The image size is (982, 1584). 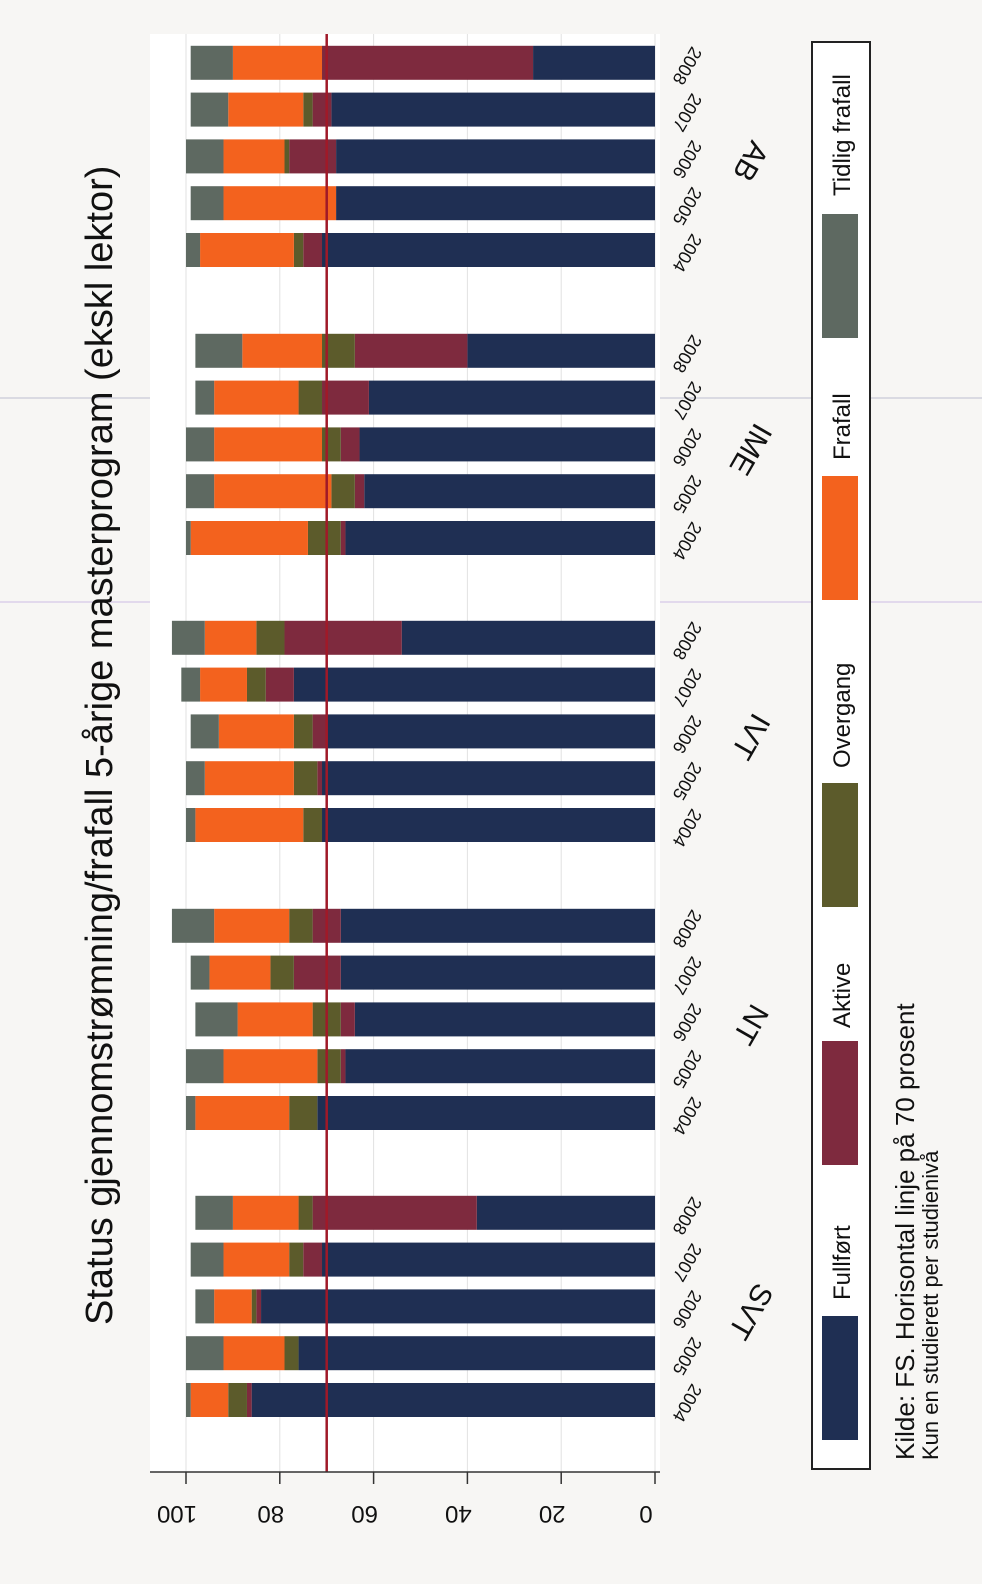 I want to click on legend-label: Fullført, so click(x=842, y=1262).